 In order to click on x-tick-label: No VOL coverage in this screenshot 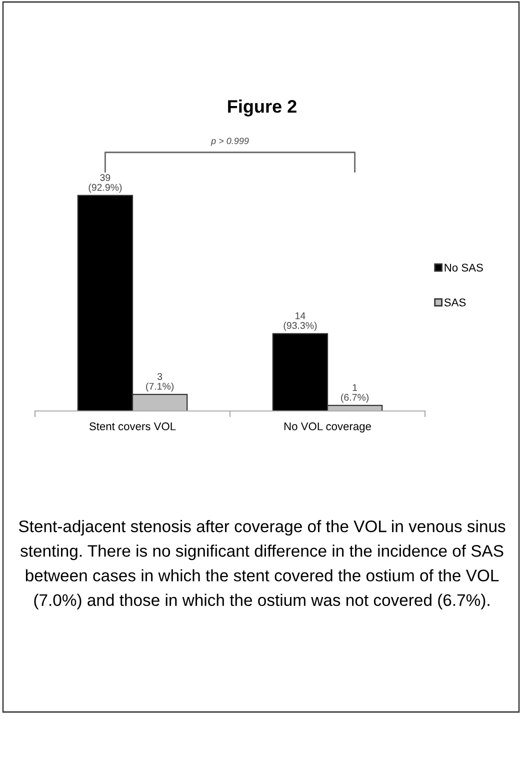, I will do `click(327, 427)`.